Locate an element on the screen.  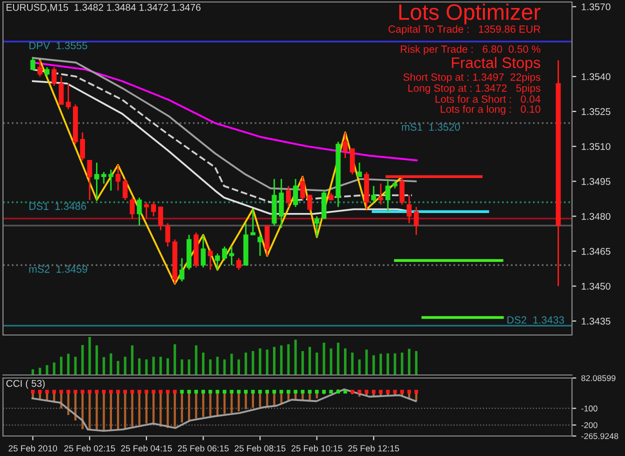
ref-line-label: DS1 1.3486 is located at coordinates (57, 206).